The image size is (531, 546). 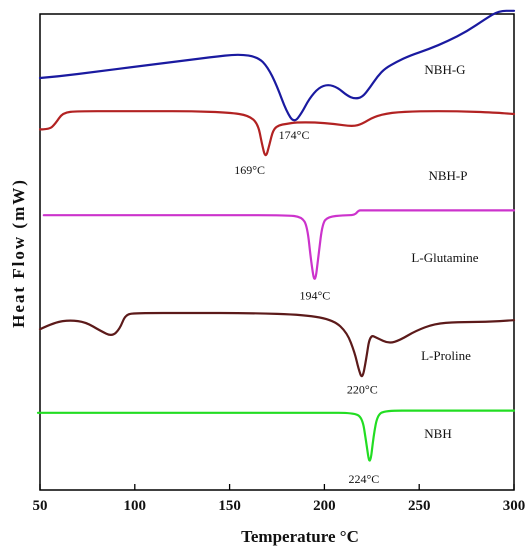 I want to click on x-tick-label: 150, so click(x=229, y=506).